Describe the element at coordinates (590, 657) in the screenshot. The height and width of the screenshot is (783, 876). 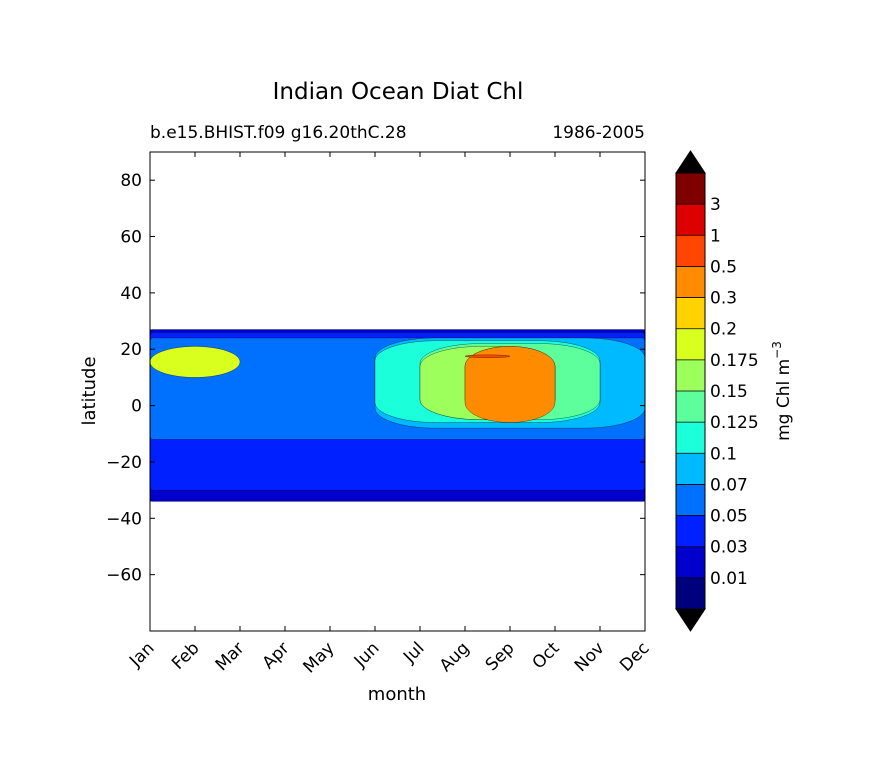
I see `x-tick-label: Nov` at that location.